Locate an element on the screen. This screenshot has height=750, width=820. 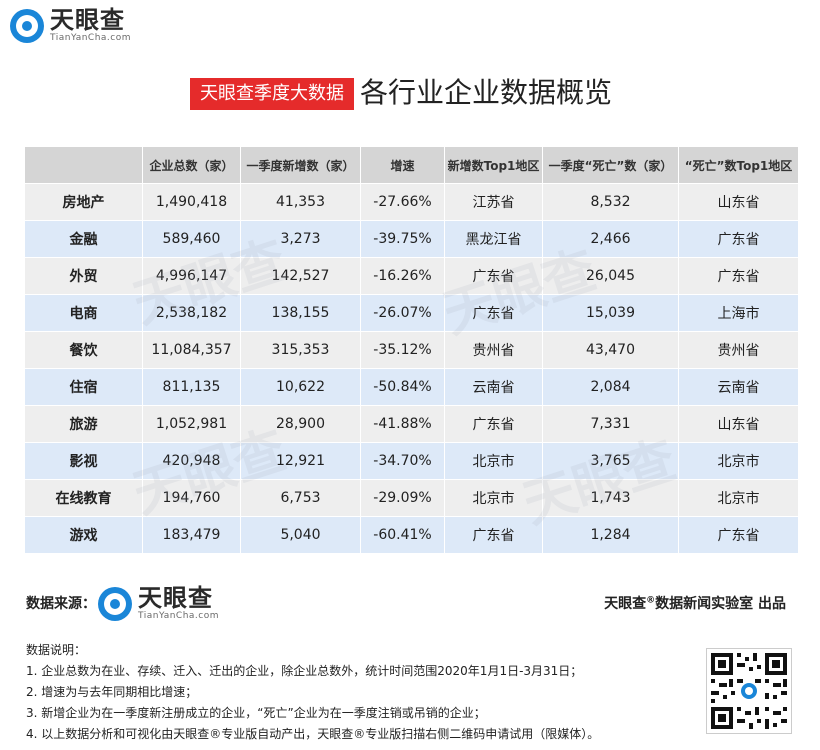
table-cell: 5,040 is located at coordinates (300, 535).